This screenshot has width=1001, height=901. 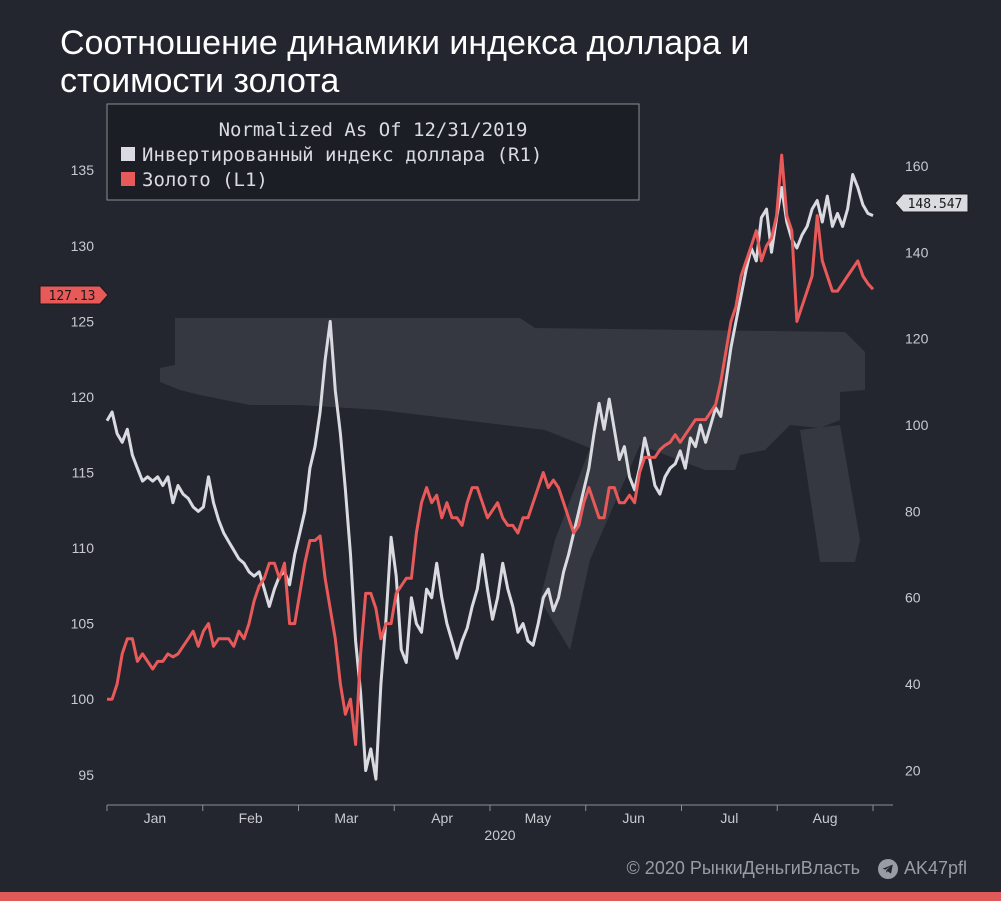 What do you see at coordinates (83, 321) in the screenshot?
I see `left-tick-label: 125` at bounding box center [83, 321].